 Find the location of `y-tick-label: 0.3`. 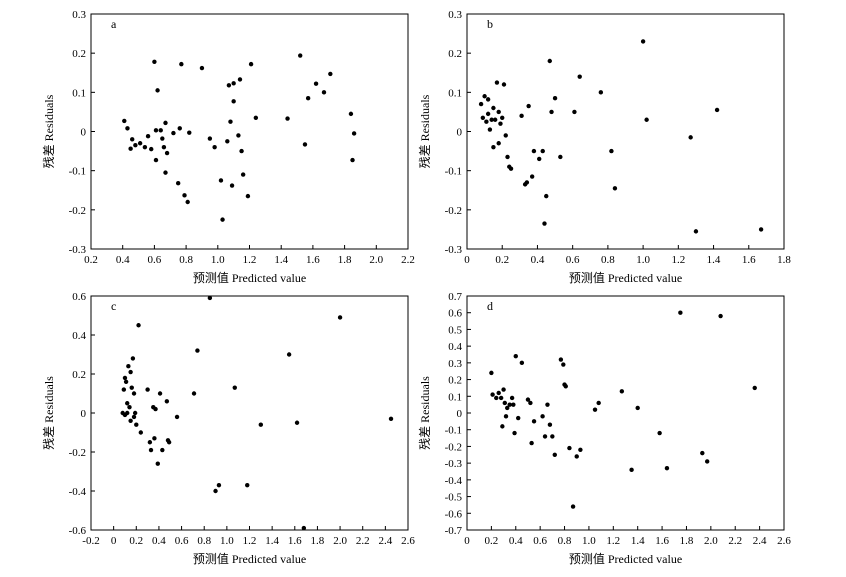

y-tick-label: 0.3 is located at coordinates (455, 364).